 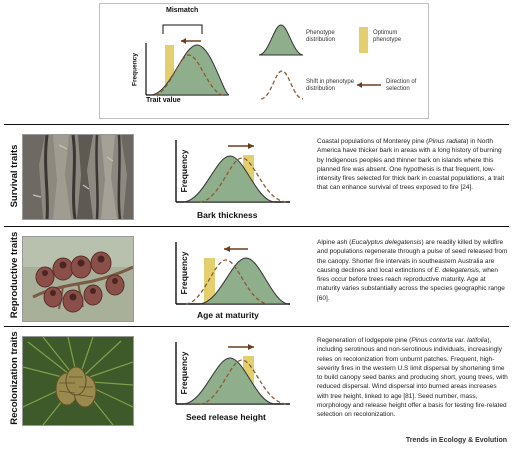 I want to click on description-segment: Alpine ash (, so click(x=334, y=242).